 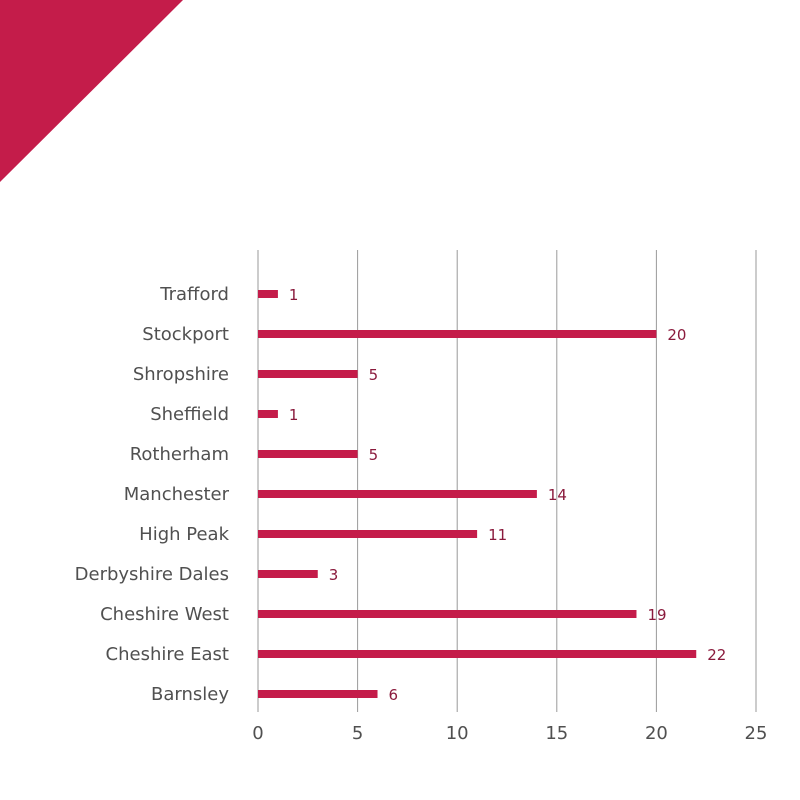 What do you see at coordinates (152, 574) in the screenshot?
I see `category-label: Derbyshire Dales` at bounding box center [152, 574].